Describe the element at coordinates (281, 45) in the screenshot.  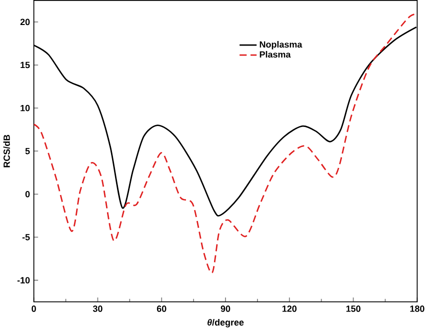
I see `legend-label: Noplasma` at that location.